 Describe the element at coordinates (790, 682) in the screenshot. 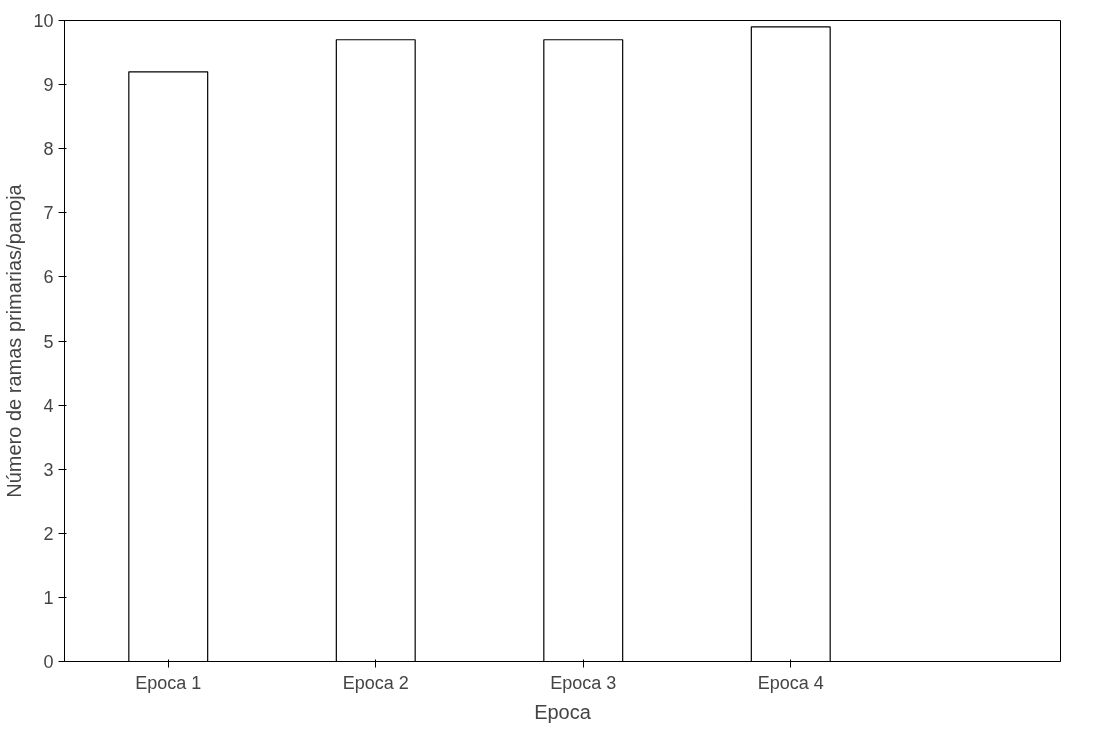

I see `x-tick-label: Epoca 4` at that location.